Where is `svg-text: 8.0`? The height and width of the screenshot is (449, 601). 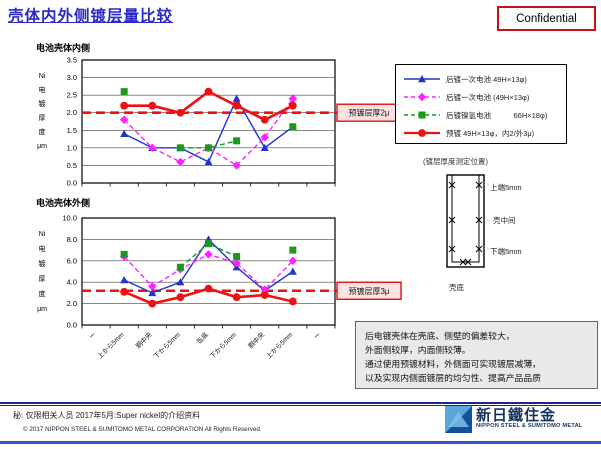
svg-text: 8.0 is located at coordinates (72, 239).